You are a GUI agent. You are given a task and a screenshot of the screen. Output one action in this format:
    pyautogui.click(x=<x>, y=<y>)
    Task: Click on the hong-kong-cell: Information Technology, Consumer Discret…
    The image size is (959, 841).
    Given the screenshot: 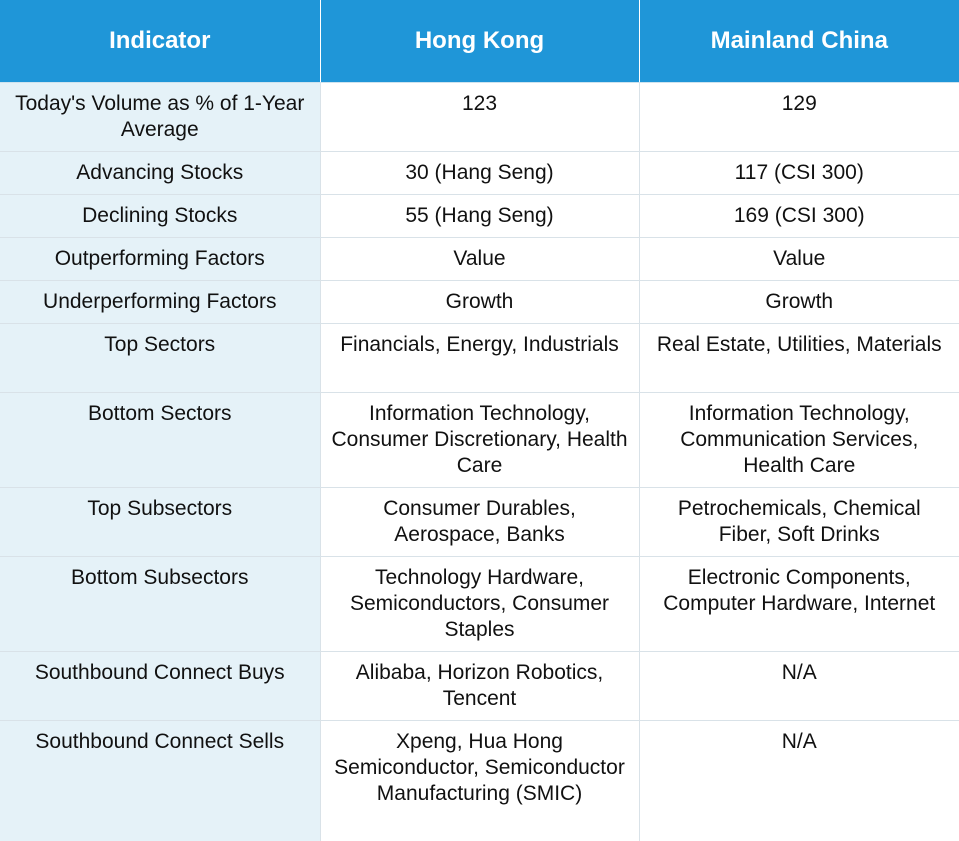 What is the action you would take?
    pyautogui.click(x=479, y=440)
    